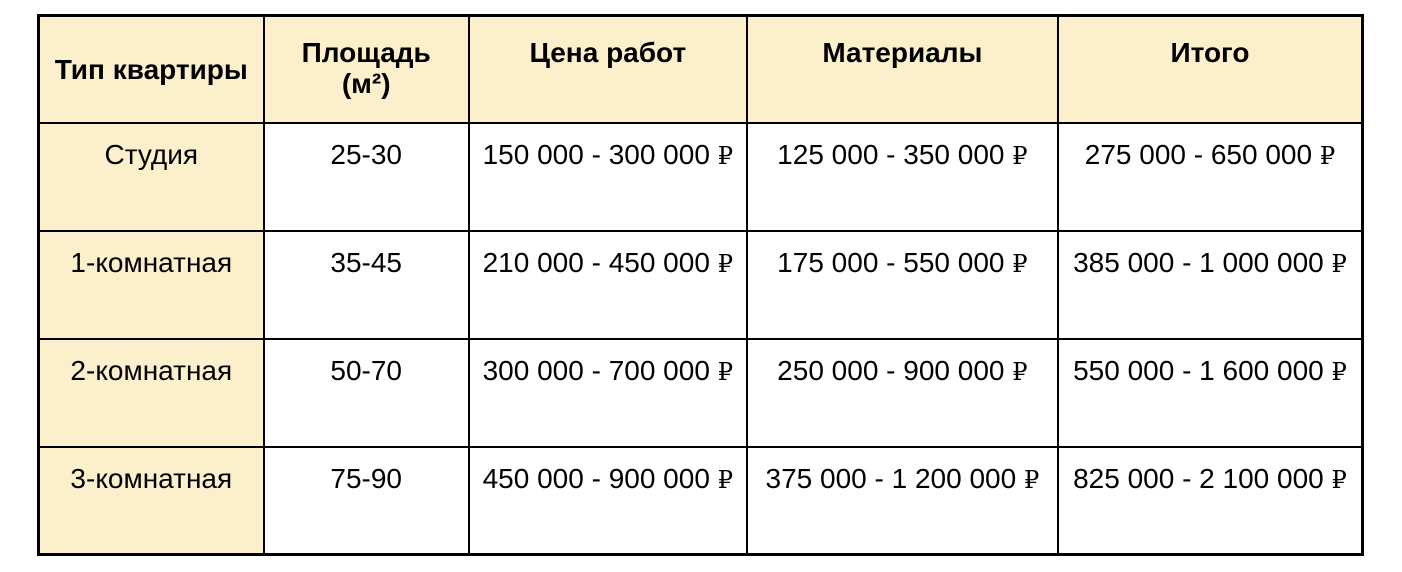  I want to click on price-range: 150 000 - 300 000, so click(596, 154).